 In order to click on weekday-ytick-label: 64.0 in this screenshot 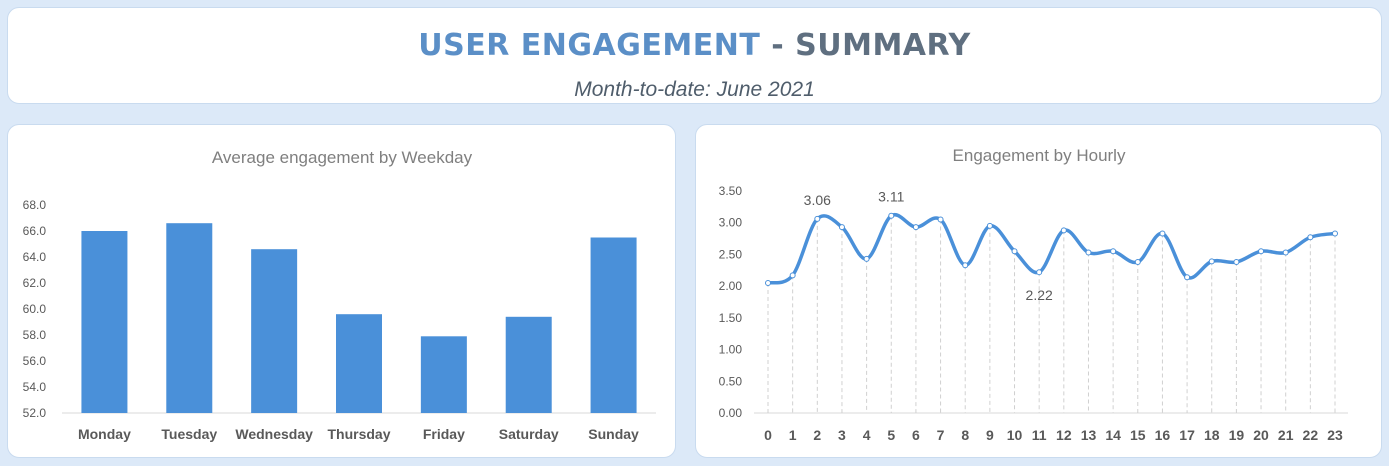, I will do `click(35, 257)`.